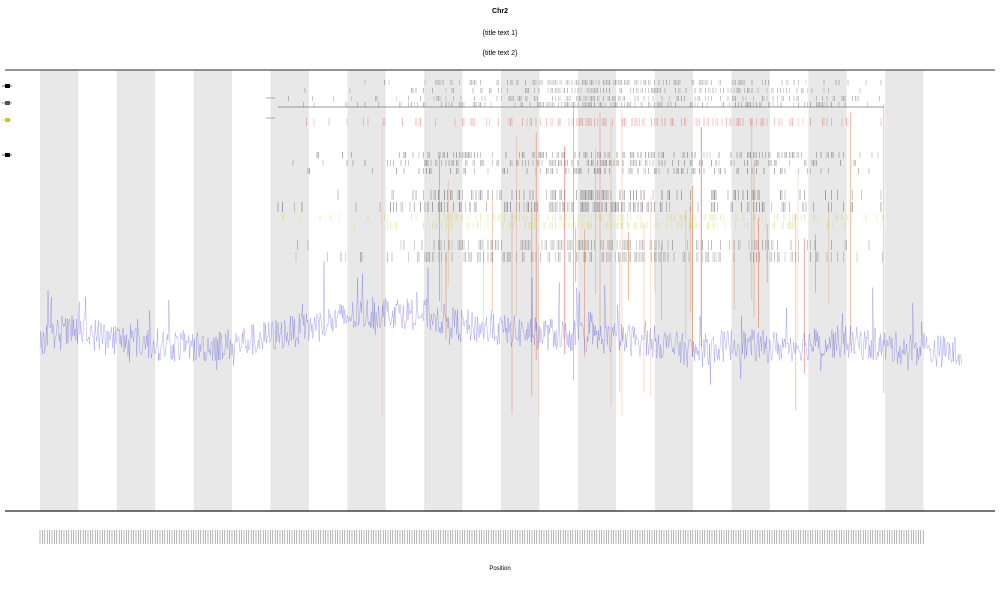 The width and height of the screenshot is (1000, 600). I want to click on x-axis-label: Position, so click(500, 569).